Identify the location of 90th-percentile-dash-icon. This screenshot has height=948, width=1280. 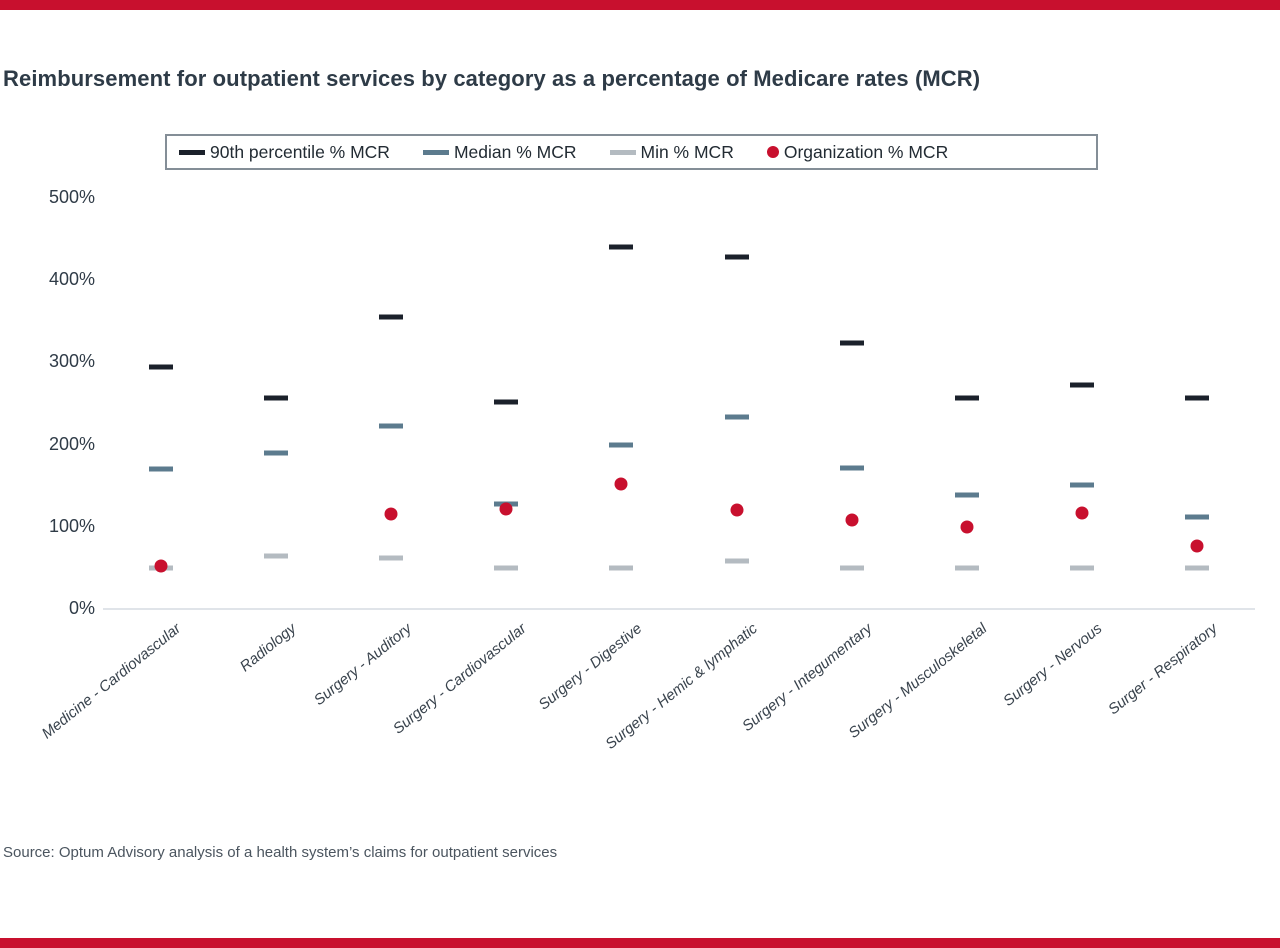
(192, 152).